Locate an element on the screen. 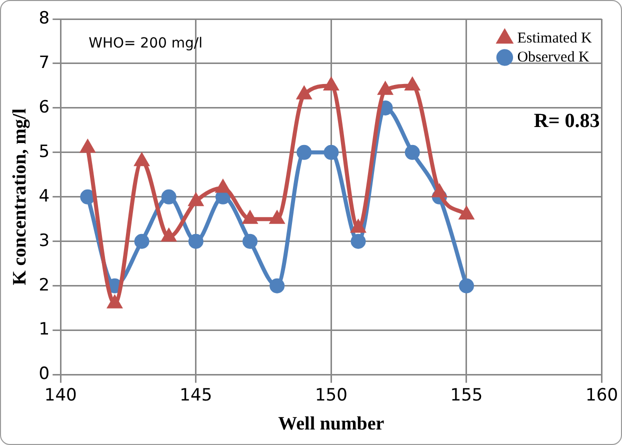 This screenshot has height=445, width=622. x-tick-label: 145 is located at coordinates (196, 395).